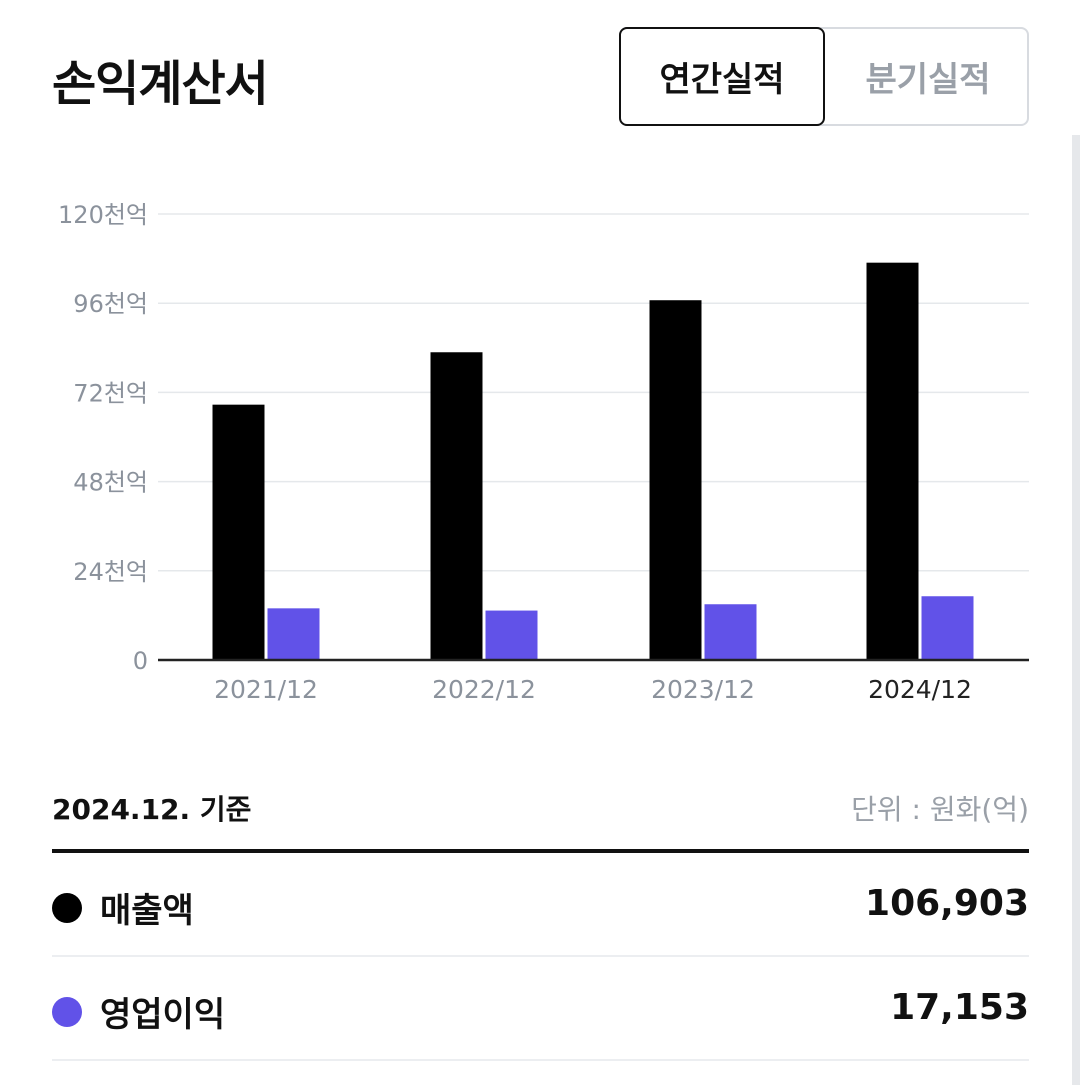 The height and width of the screenshot is (1085, 1080). What do you see at coordinates (1076, 610) in the screenshot?
I see `scrollbar-track` at bounding box center [1076, 610].